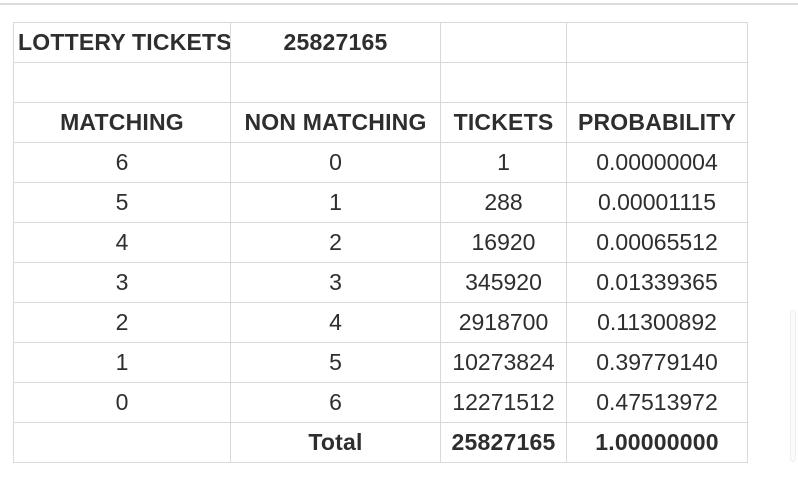  I want to click on cell-tickets: 345920, so click(503, 282).